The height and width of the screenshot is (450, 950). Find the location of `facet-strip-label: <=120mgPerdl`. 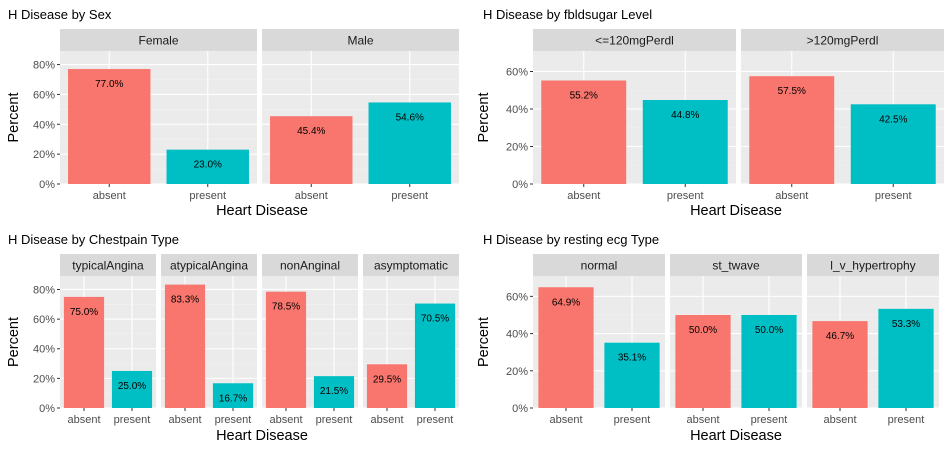

facet-strip-label: <=120mgPerdl is located at coordinates (634, 41).